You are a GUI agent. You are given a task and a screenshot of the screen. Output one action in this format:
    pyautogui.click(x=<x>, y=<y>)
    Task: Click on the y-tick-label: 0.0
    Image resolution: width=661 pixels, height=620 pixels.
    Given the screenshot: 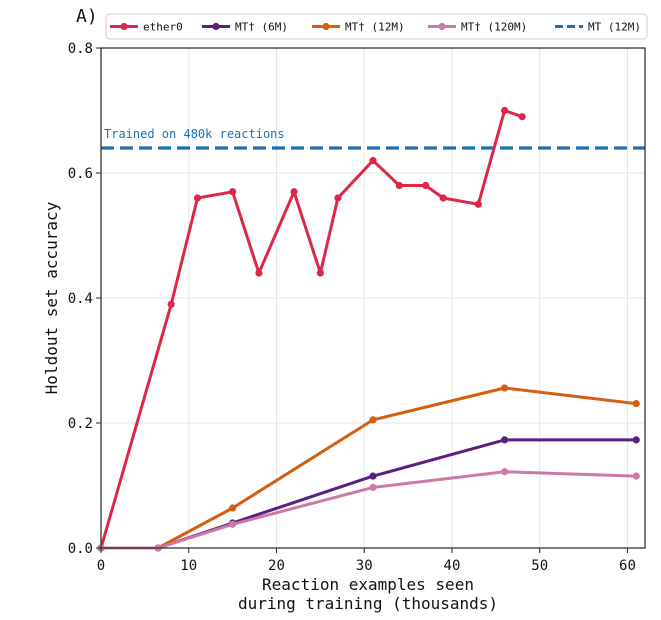 What is the action you would take?
    pyautogui.click(x=80, y=549)
    